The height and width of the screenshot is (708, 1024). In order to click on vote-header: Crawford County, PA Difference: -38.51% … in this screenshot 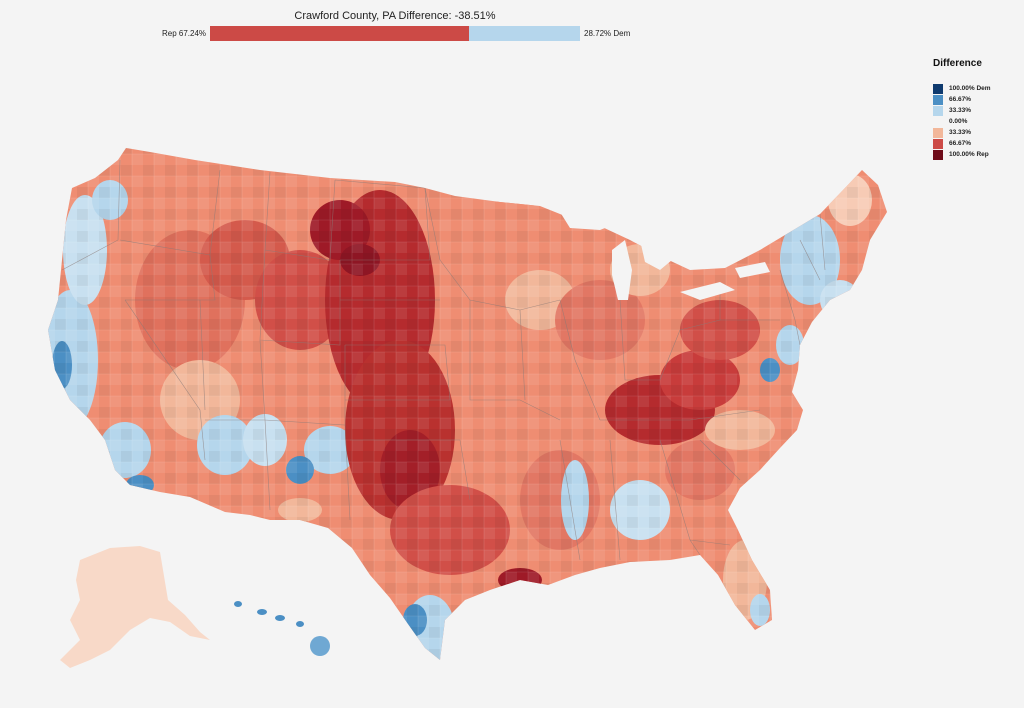, I will do `click(512, 26)`.